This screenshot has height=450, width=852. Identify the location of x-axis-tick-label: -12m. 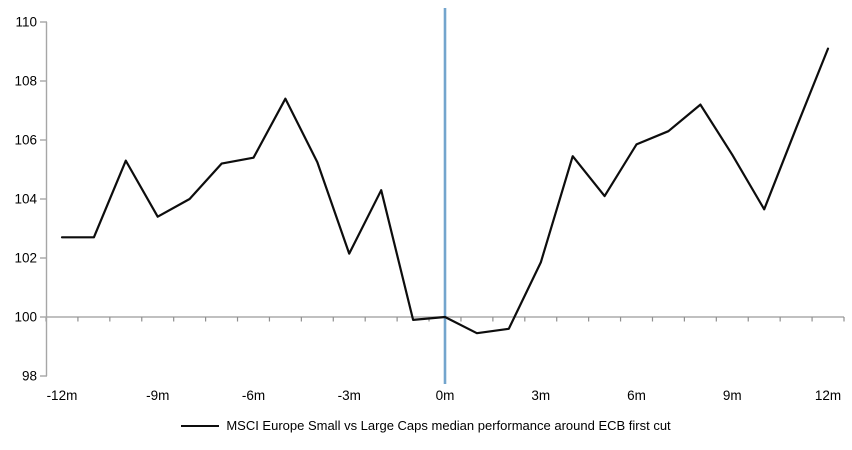
(62, 395).